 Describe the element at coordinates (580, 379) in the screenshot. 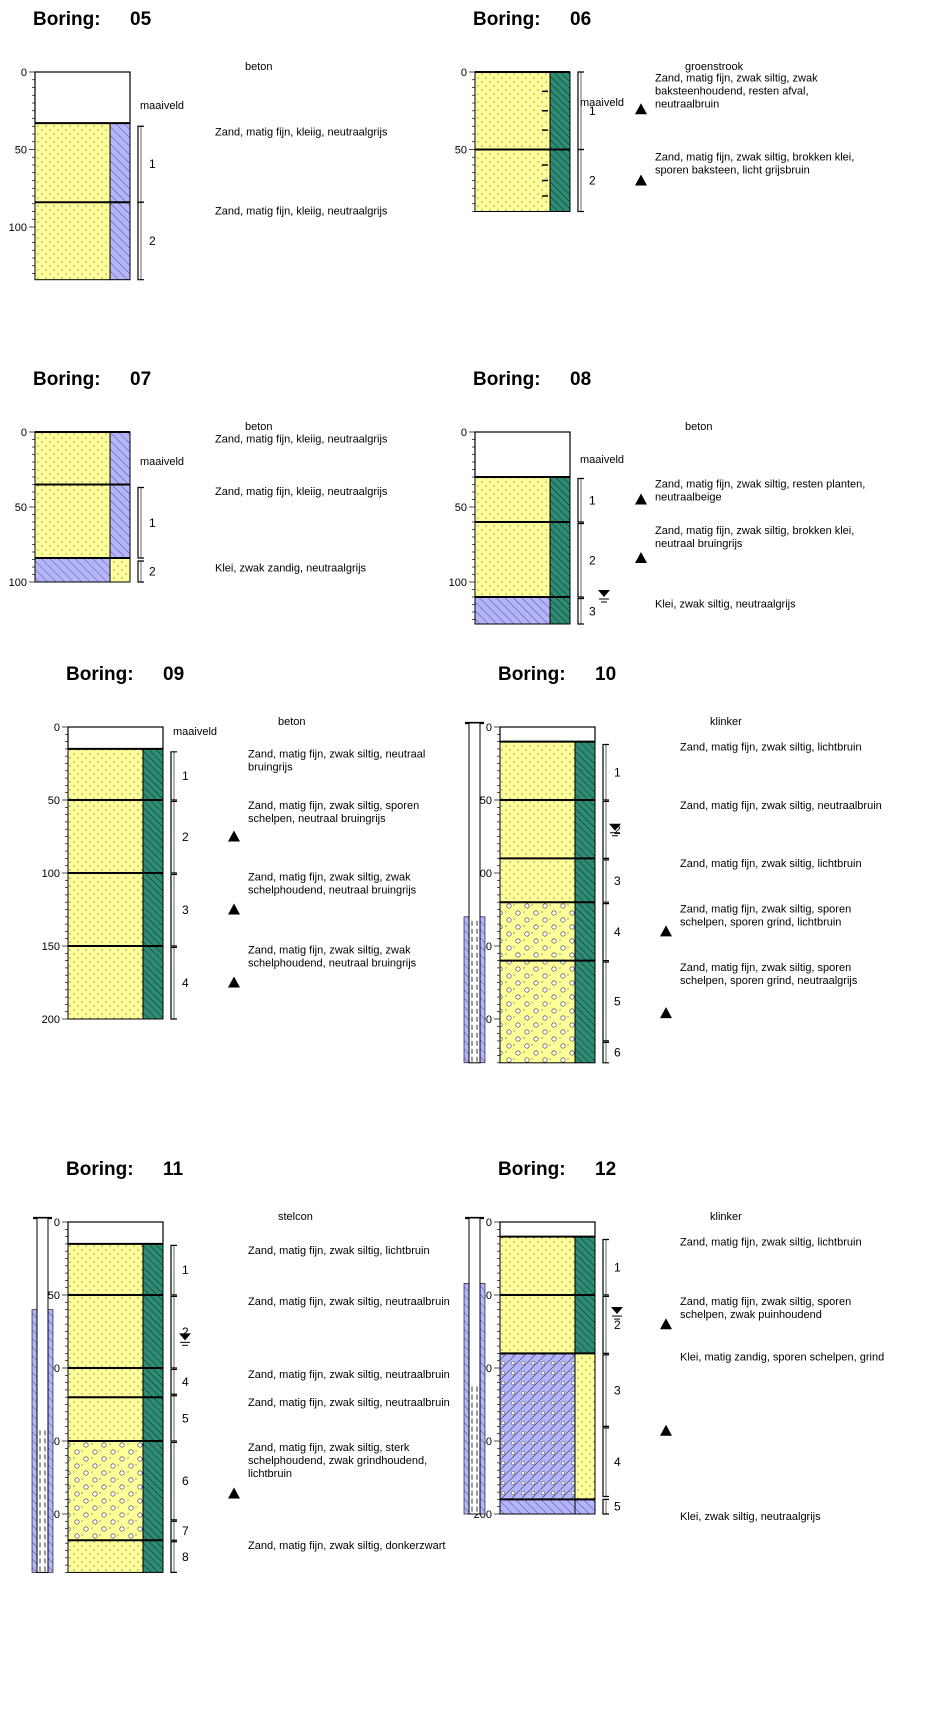

I see `boring-id: 08` at that location.